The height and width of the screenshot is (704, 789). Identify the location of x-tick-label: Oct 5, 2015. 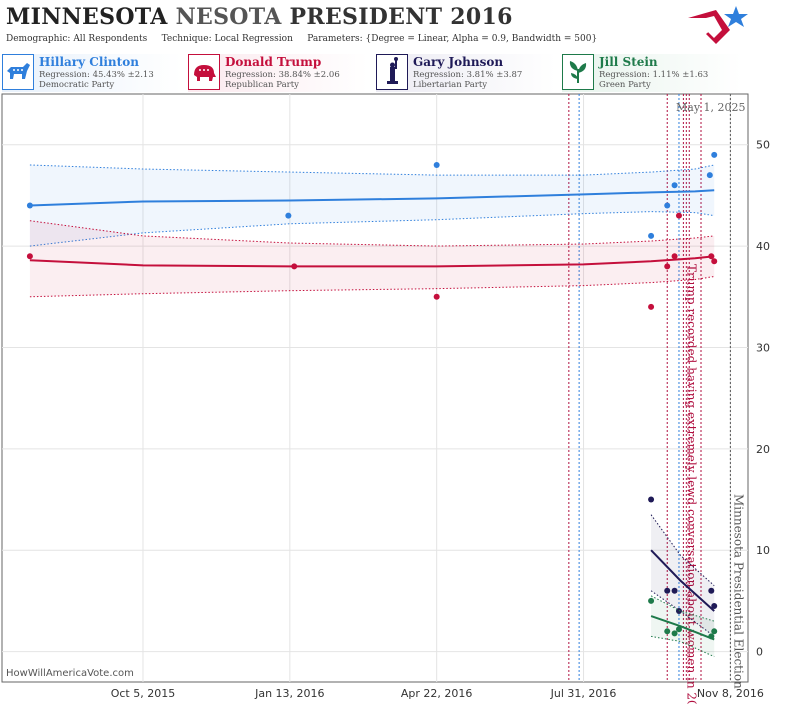
(143, 693).